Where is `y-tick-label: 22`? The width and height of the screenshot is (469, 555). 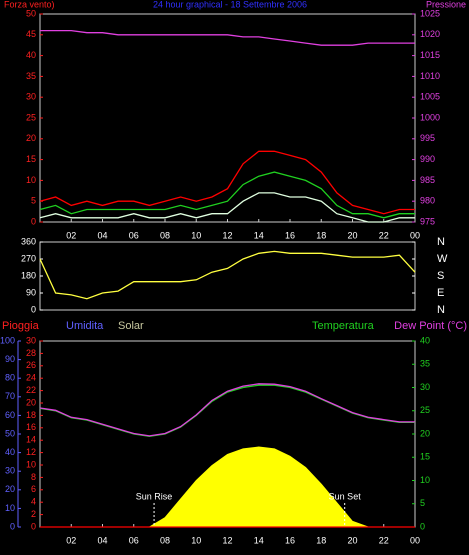
y-tick-label: 22 is located at coordinates (31, 390).